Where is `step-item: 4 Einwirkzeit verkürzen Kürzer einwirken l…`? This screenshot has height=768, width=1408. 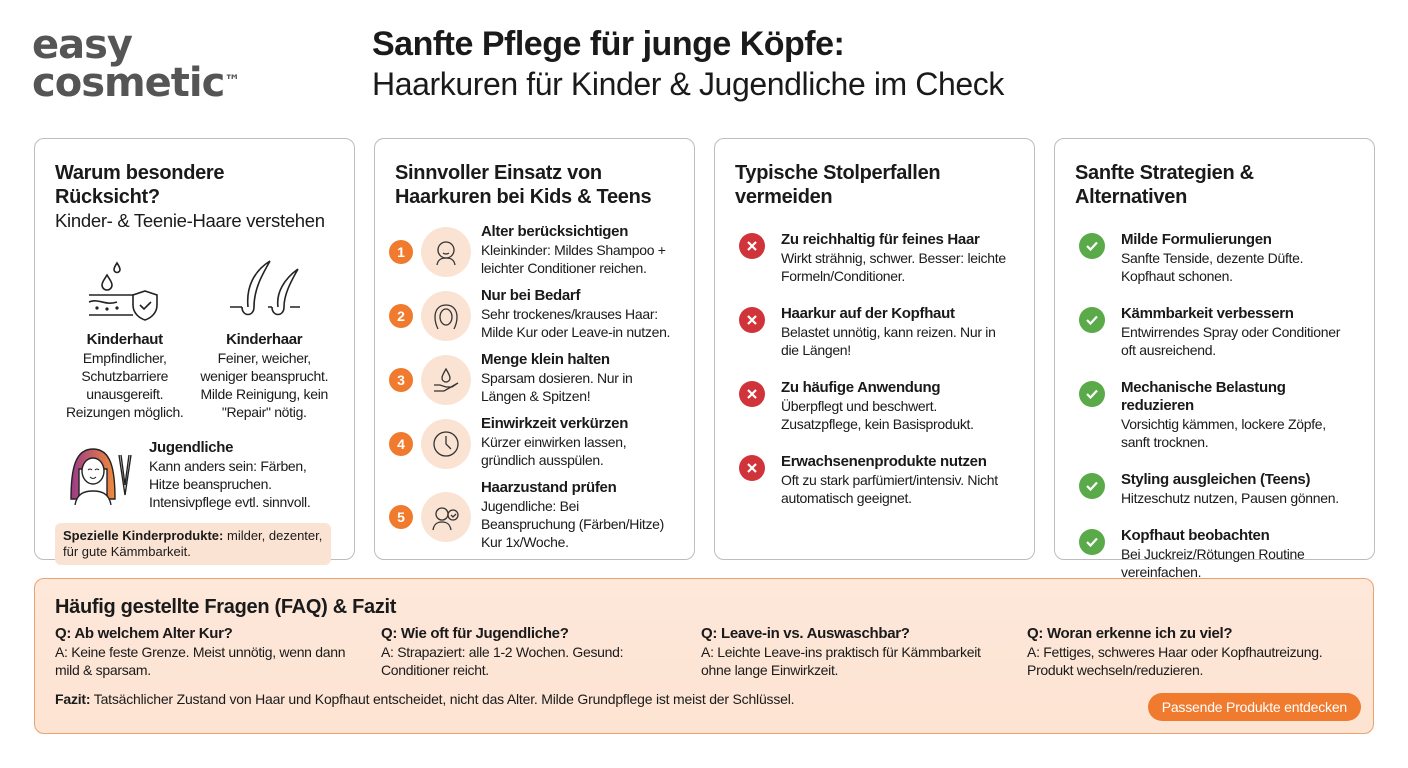
step-item: 4 Einwirkzeit verkürzen Kürzer einwirken l… is located at coordinates (531, 442).